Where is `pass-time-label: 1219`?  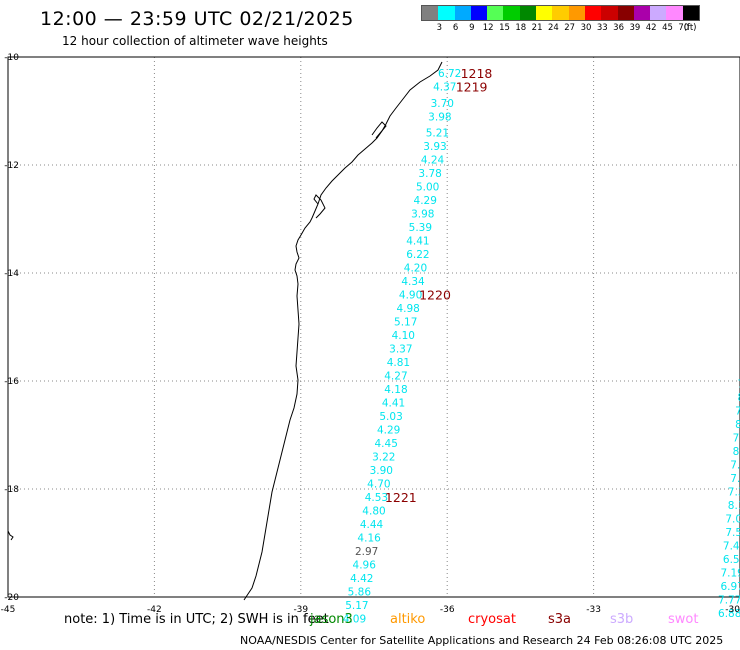
pass-time-label: 1219 is located at coordinates (472, 87).